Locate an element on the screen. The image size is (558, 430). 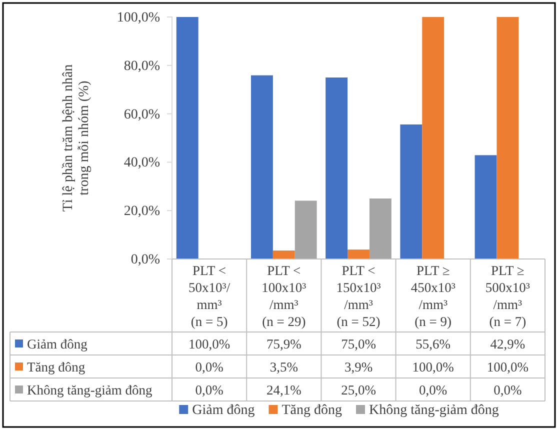
data-label: 25,0% is located at coordinates (358, 390).